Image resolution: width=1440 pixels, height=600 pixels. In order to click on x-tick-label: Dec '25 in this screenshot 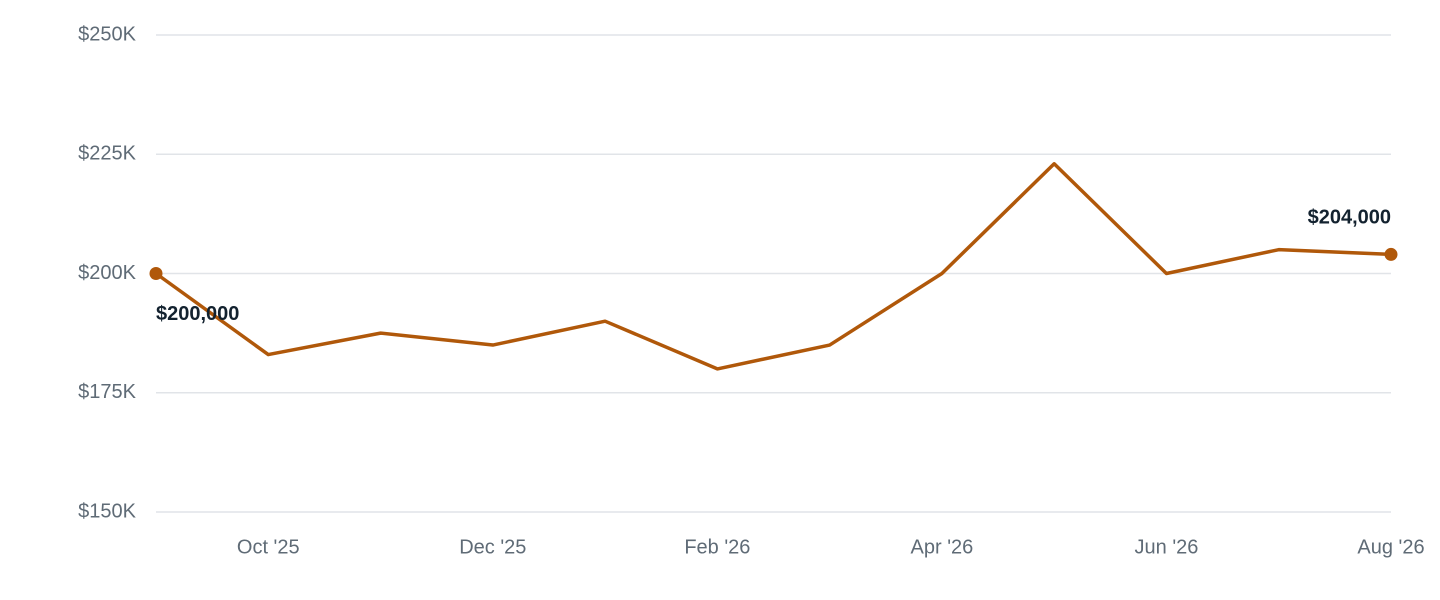, I will do `click(492, 547)`.